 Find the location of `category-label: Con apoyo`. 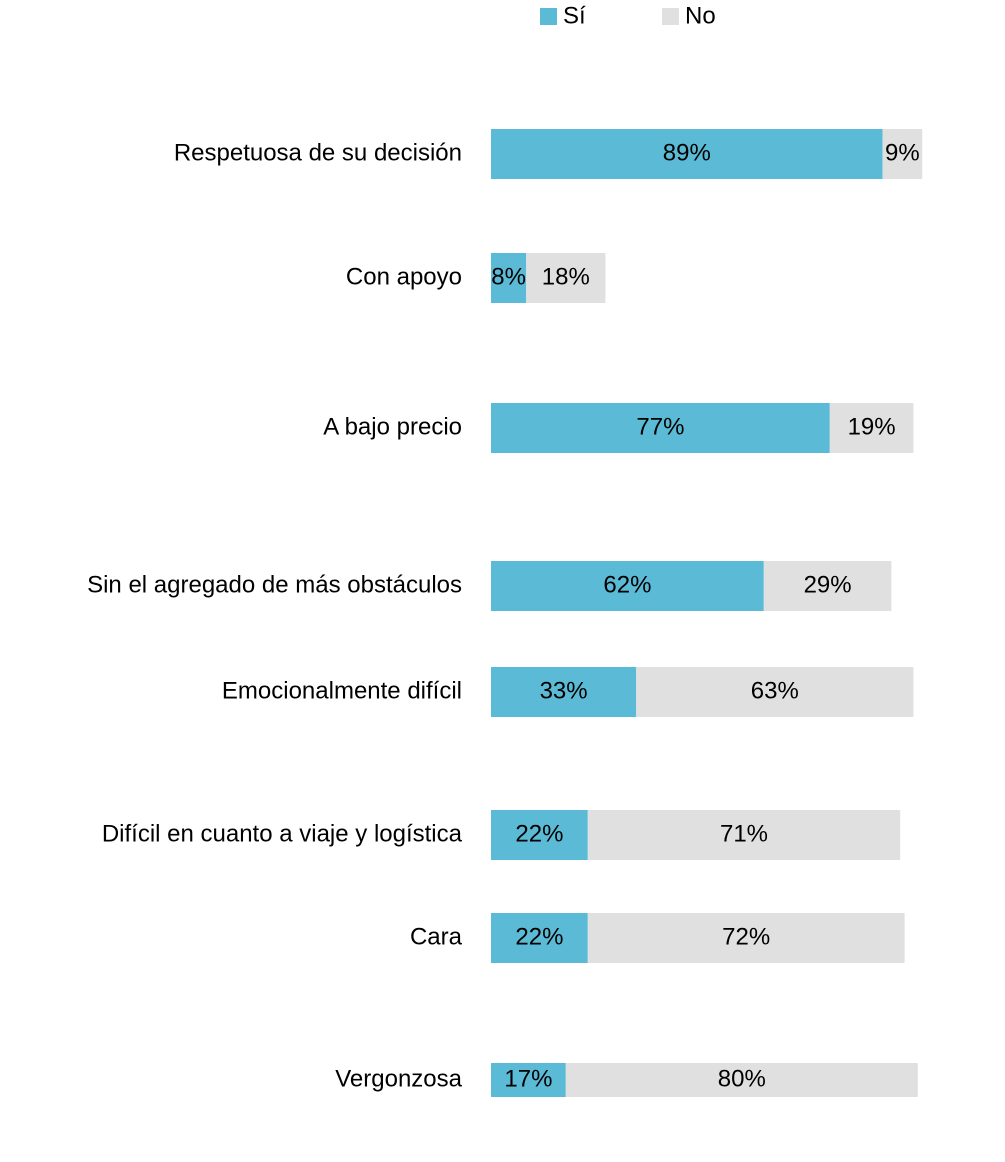

category-label: Con apoyo is located at coordinates (404, 276).